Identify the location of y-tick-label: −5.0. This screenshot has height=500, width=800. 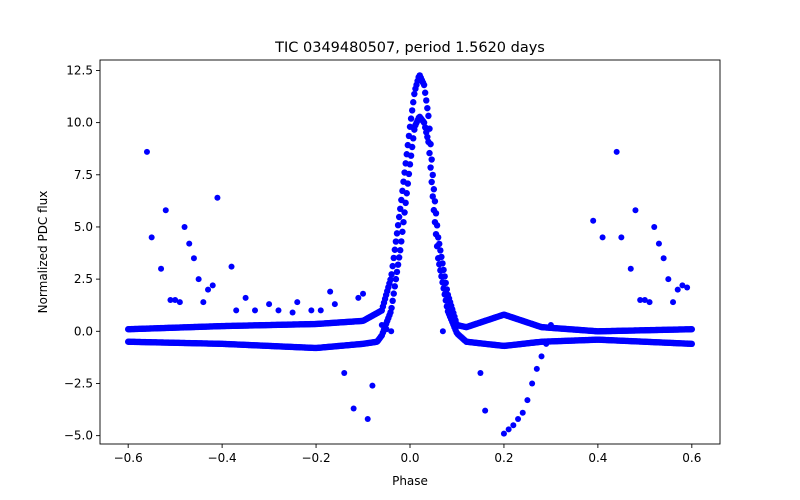
(78, 436).